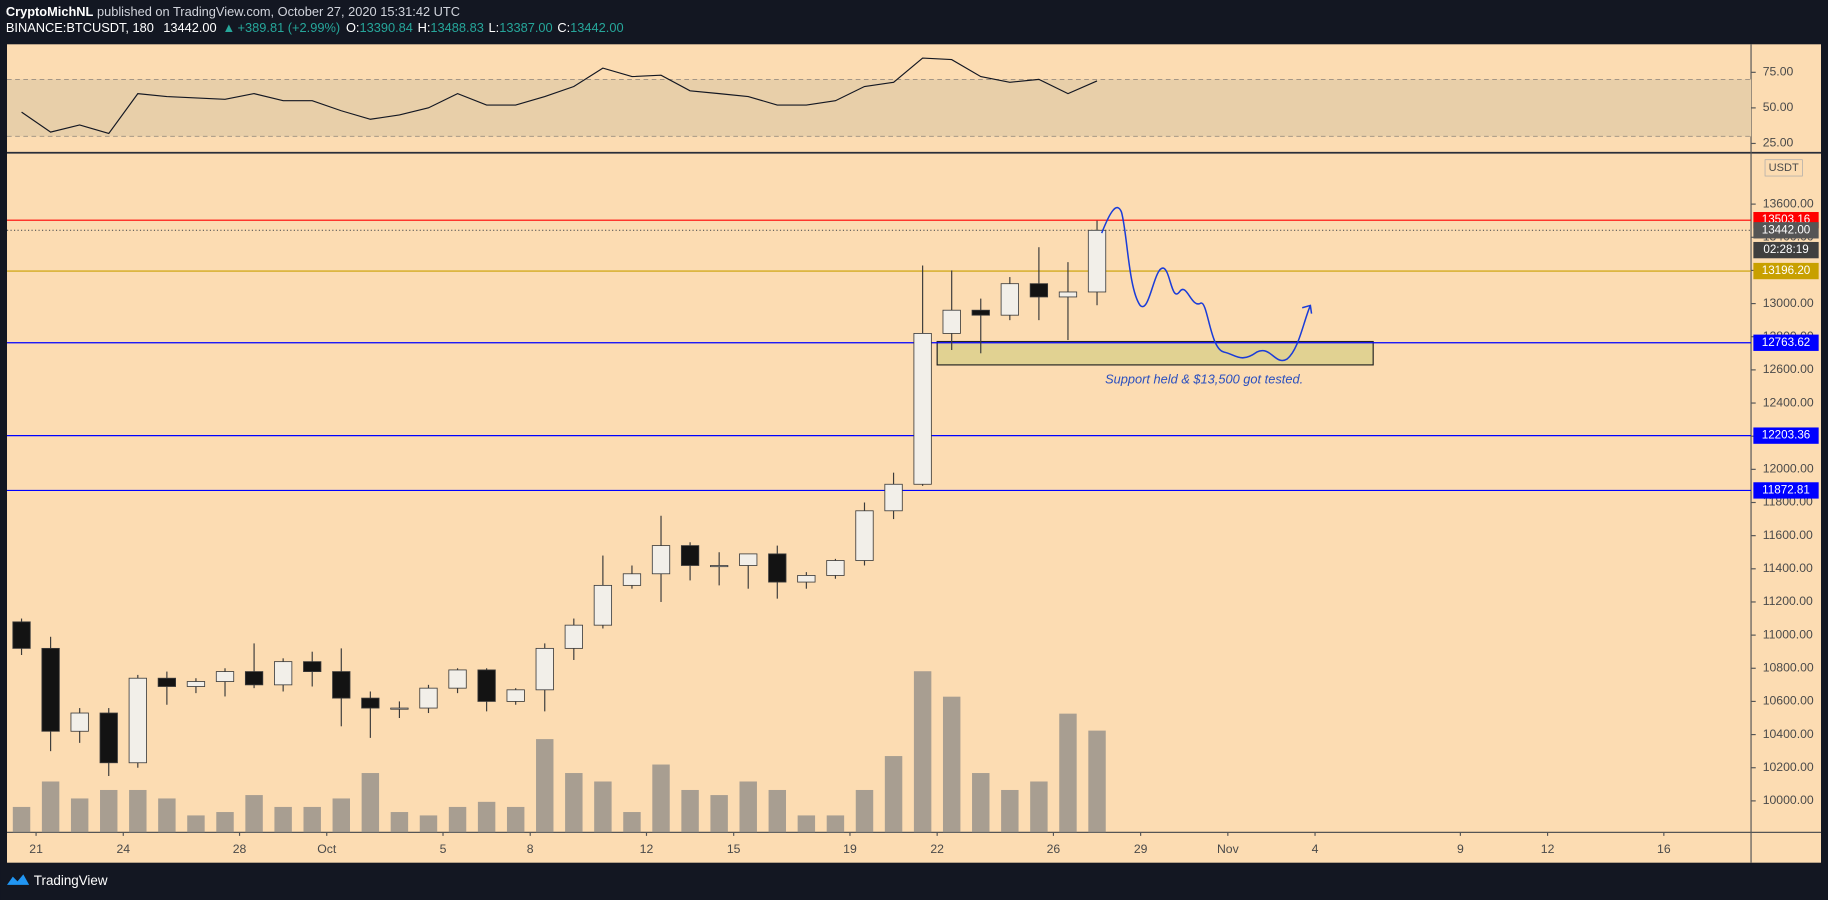 Image resolution: width=1828 pixels, height=900 pixels. What do you see at coordinates (123, 849) in the screenshot?
I see `x-tick-label: 24` at bounding box center [123, 849].